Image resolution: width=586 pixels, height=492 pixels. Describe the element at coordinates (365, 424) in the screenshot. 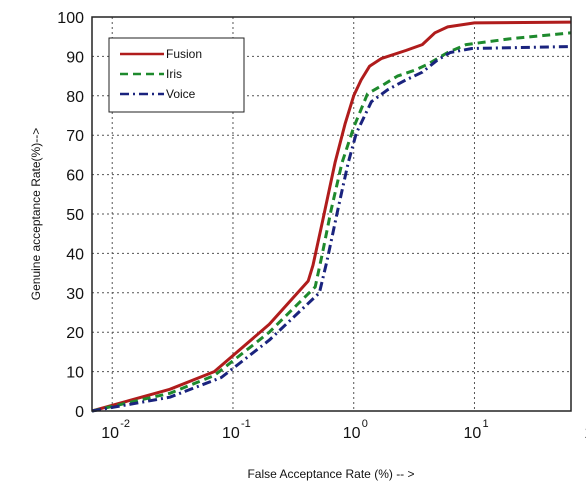

I see `x-tick-exponent: 0` at that location.